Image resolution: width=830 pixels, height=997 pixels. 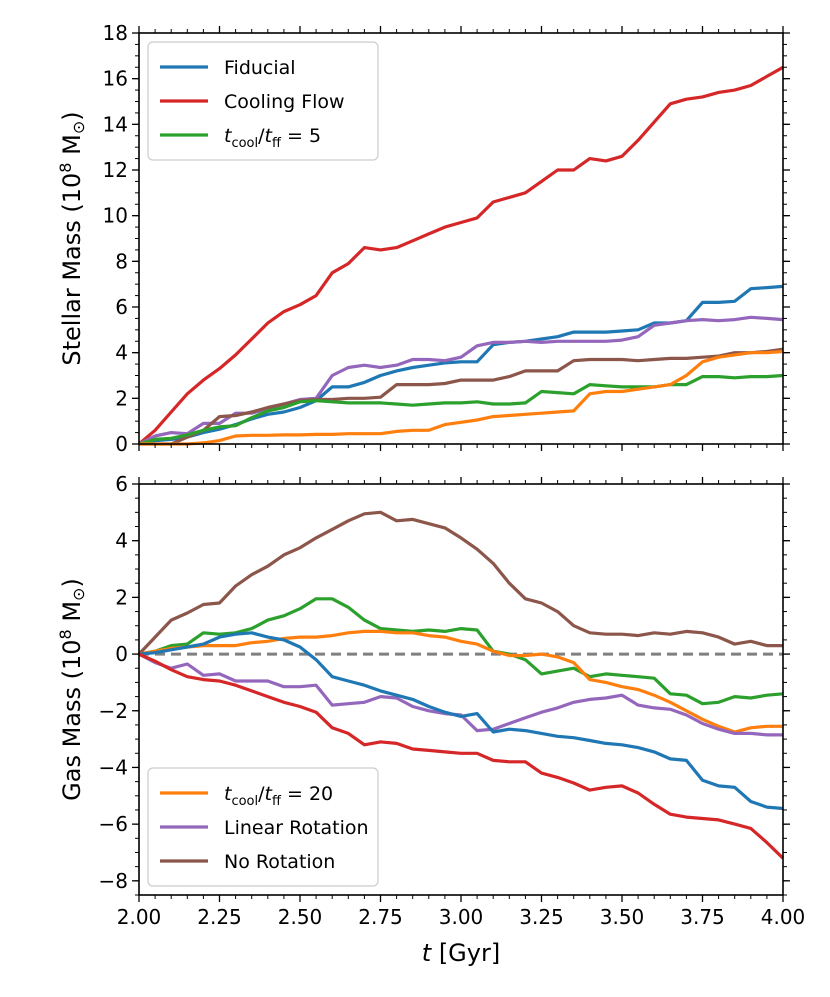 I want to click on y-tick-labels: 0 2 4 6 8 10 12 14 16 18, so click(x=115, y=238).